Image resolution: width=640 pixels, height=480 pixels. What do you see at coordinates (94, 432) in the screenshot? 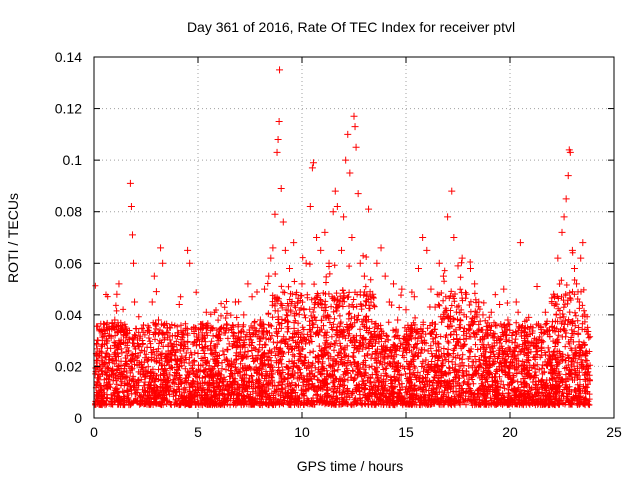
I see `x-tick-label: 0` at bounding box center [94, 432].